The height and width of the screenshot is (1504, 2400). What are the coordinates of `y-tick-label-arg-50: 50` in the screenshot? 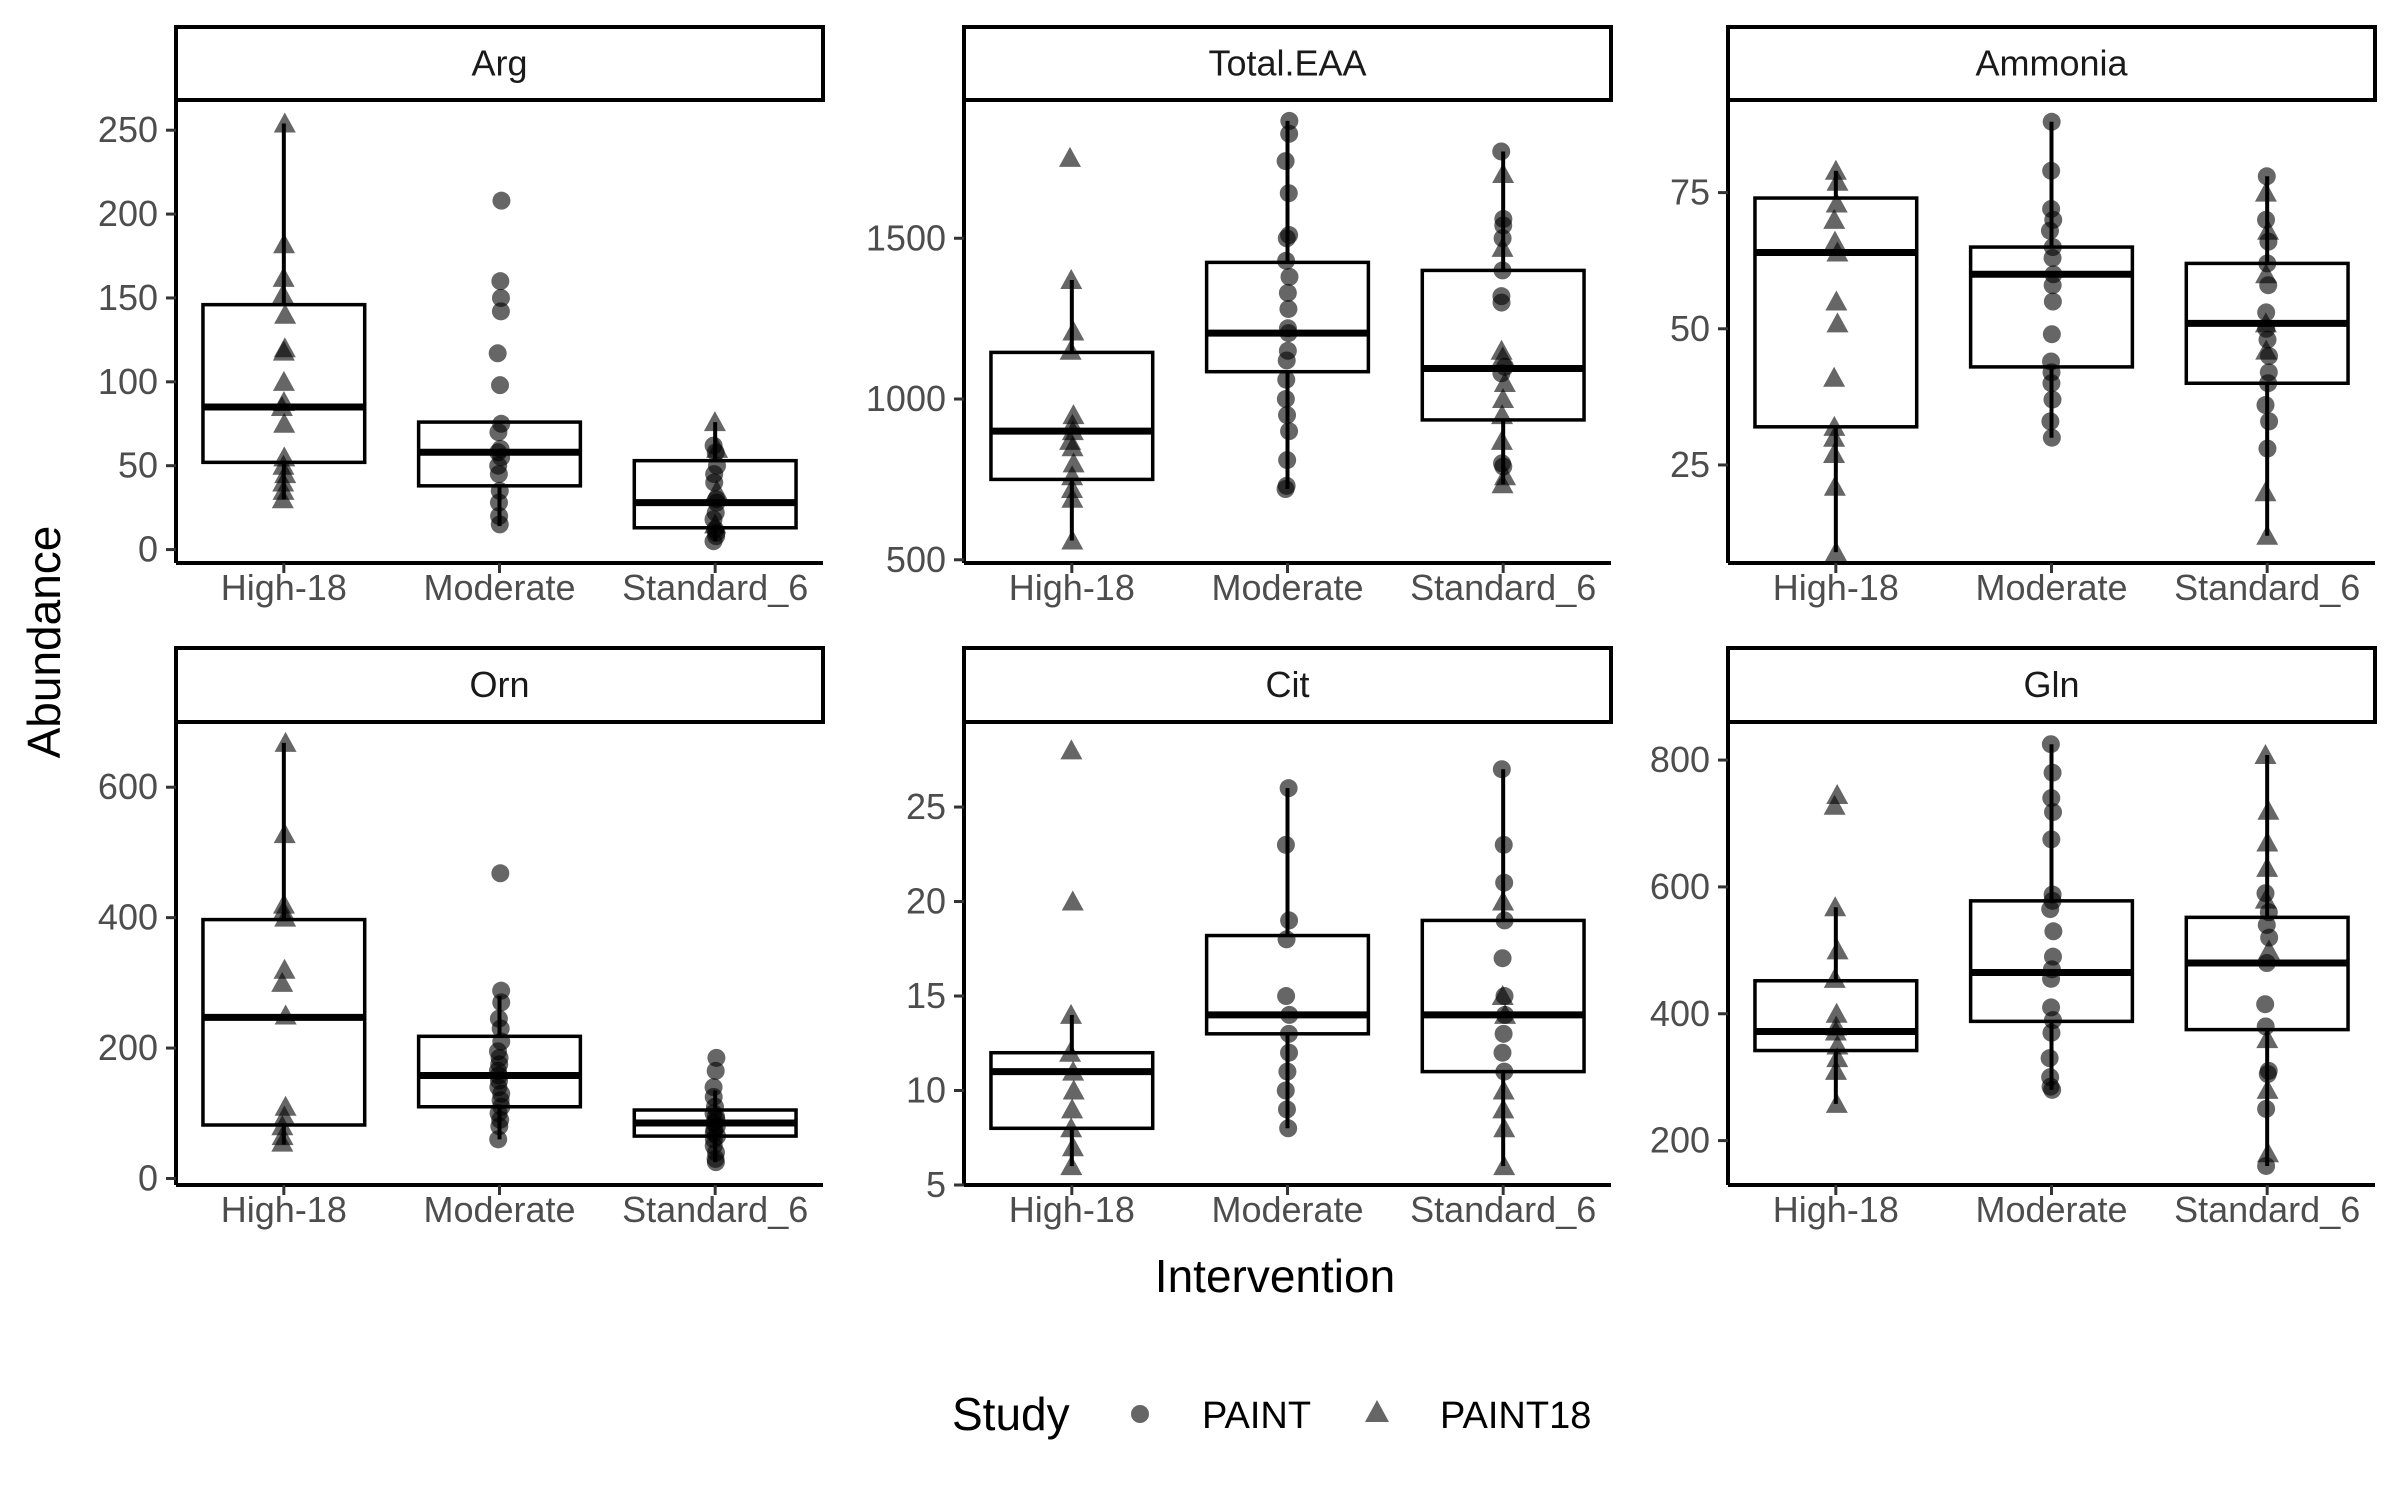 It's located at (138, 465).